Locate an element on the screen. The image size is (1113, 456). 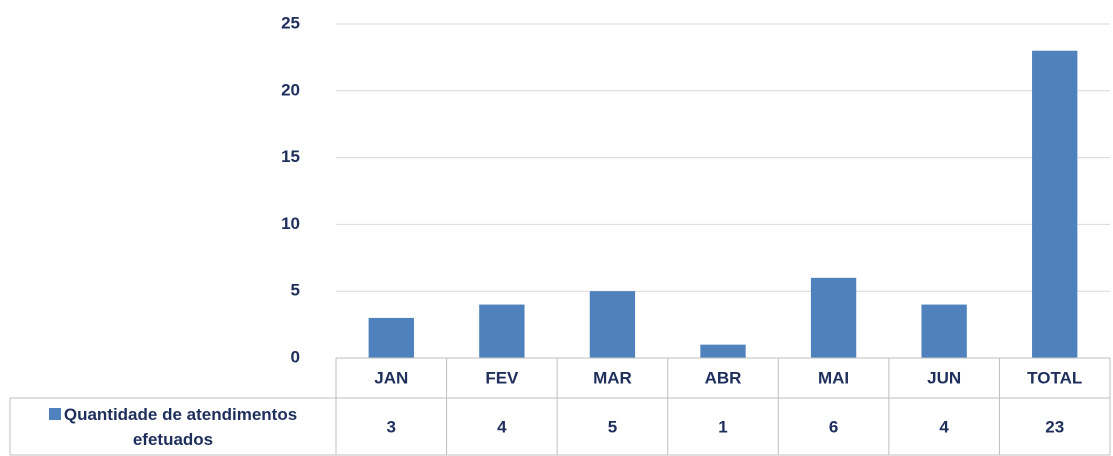
legend: Quantidade de atendimentos efetuados is located at coordinates (173, 427).